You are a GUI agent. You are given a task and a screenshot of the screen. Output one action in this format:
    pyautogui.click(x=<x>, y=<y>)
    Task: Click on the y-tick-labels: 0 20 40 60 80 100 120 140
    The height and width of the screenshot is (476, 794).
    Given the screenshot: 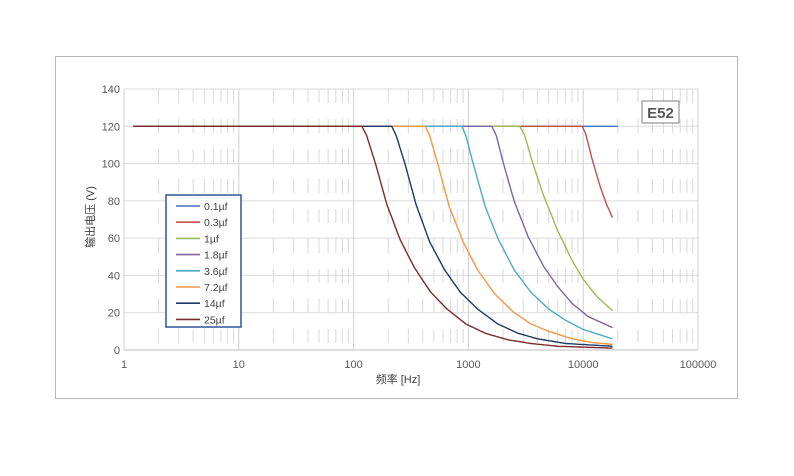 What is the action you would take?
    pyautogui.click(x=111, y=220)
    